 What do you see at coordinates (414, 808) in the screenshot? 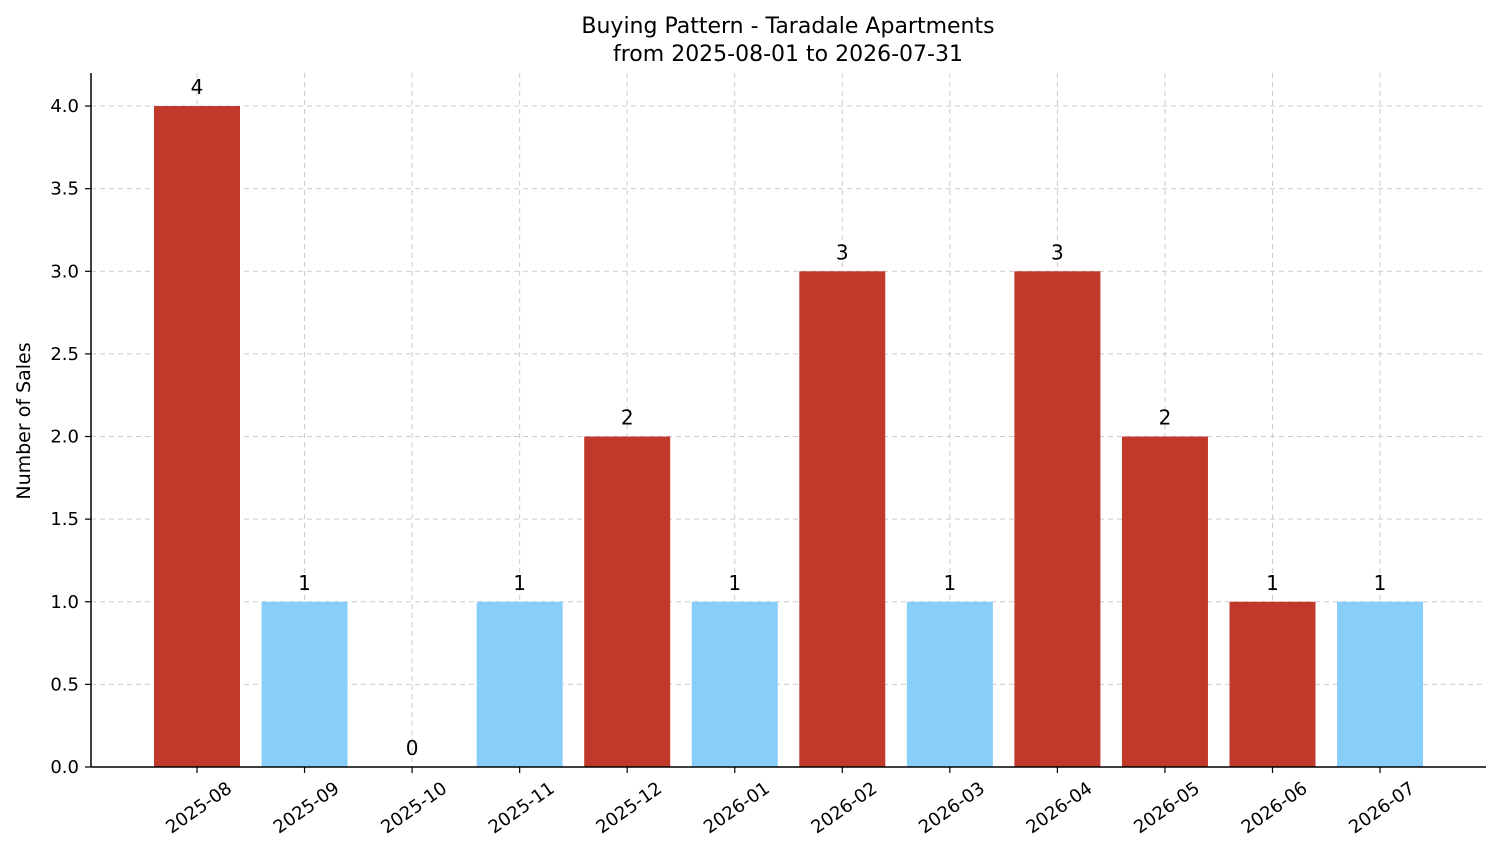
I see `x-tick-label: 2025-10` at bounding box center [414, 808].